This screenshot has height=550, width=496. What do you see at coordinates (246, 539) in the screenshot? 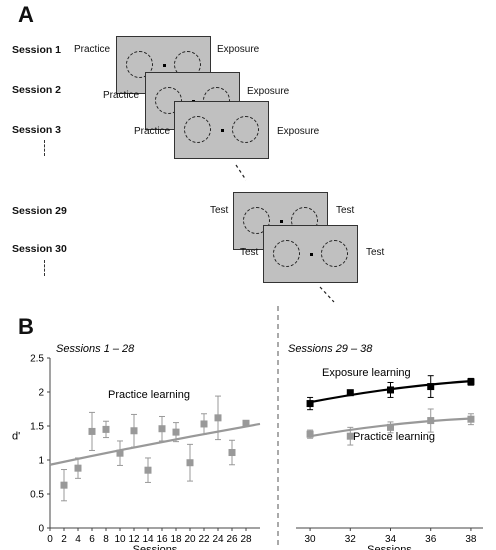
I see `x-tick-label: 28` at bounding box center [246, 539].